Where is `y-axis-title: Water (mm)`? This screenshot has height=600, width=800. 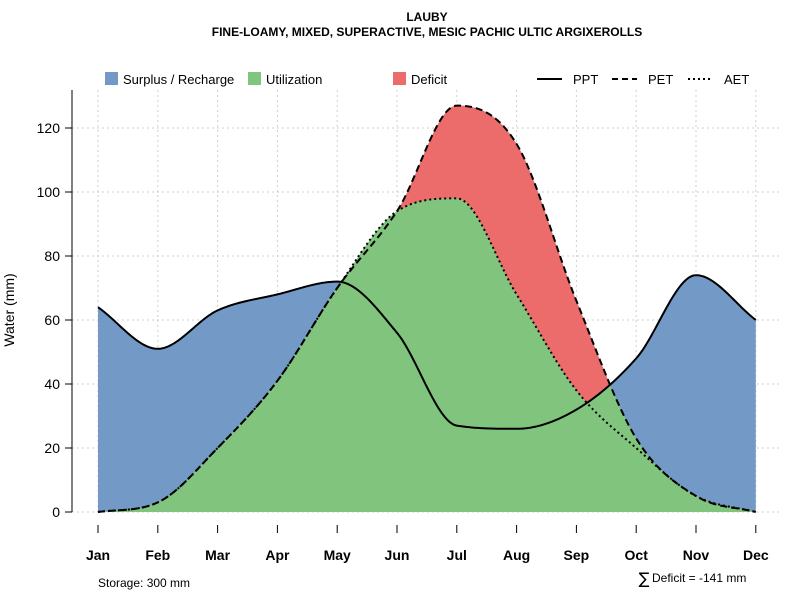
y-axis-title: Water (mm) is located at coordinates (9, 309).